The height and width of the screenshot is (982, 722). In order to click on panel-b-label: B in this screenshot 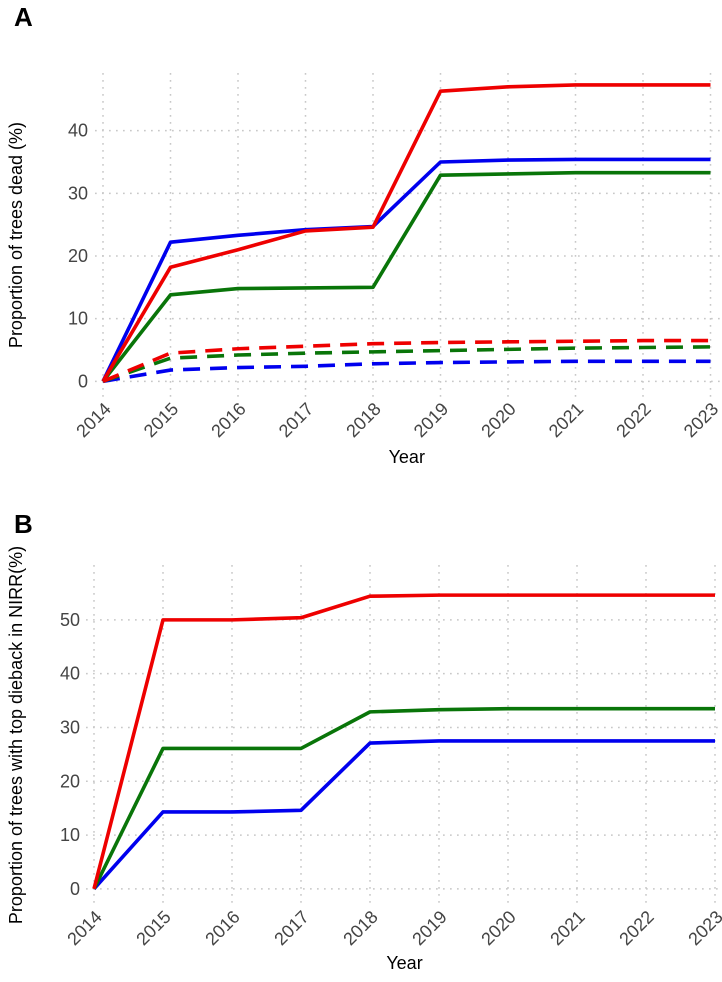, I will do `click(23, 524)`.